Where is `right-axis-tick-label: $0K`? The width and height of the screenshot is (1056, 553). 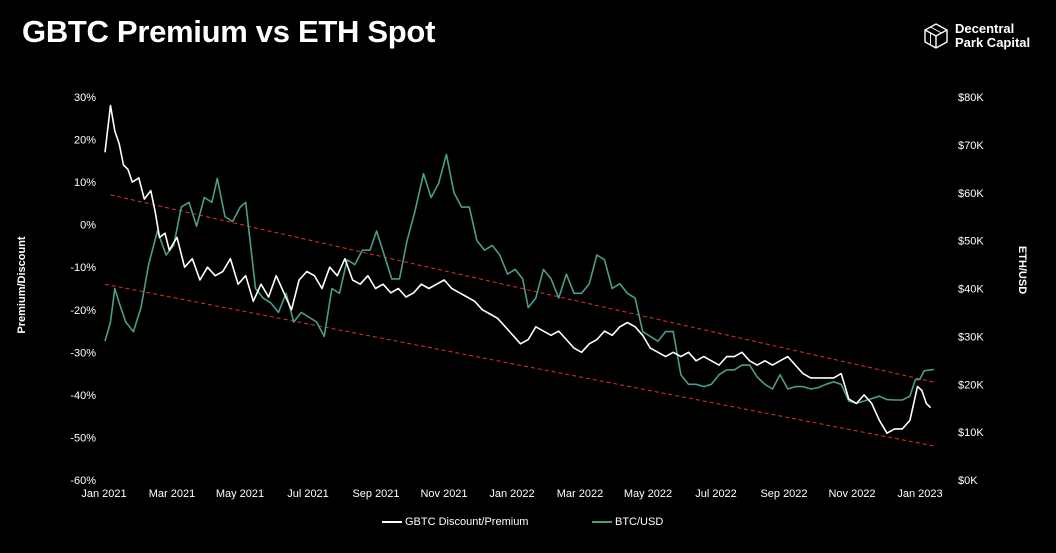 right-axis-tick-label: $0K is located at coordinates (968, 481).